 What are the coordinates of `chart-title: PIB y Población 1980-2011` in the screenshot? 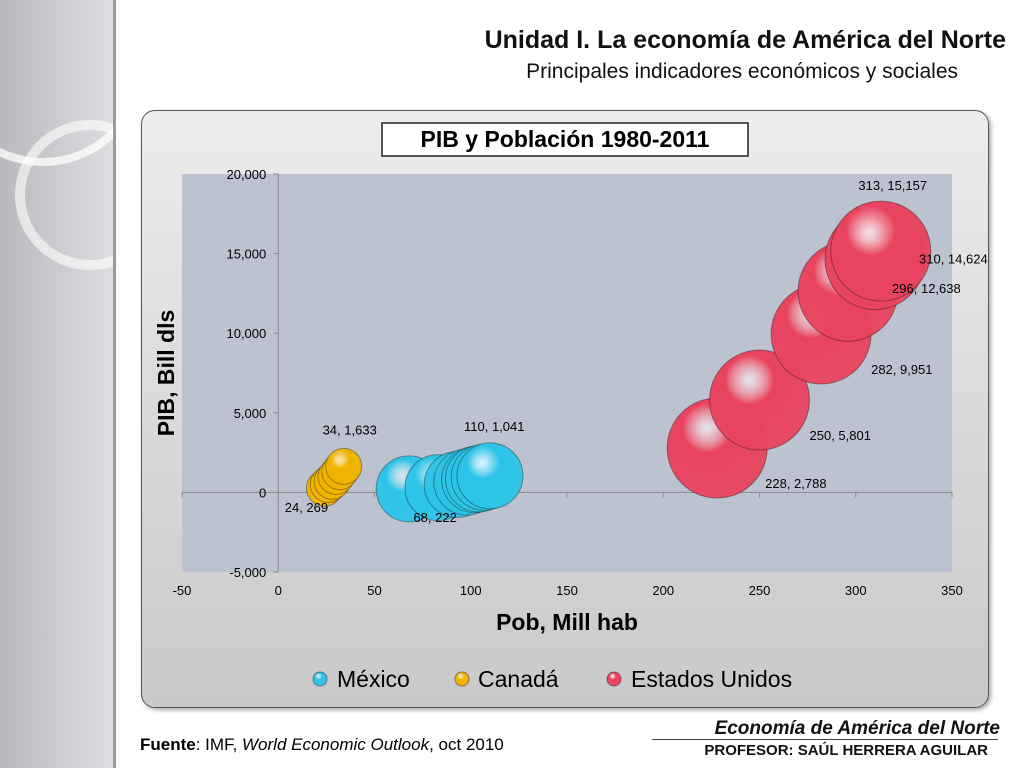 It's located at (565, 139).